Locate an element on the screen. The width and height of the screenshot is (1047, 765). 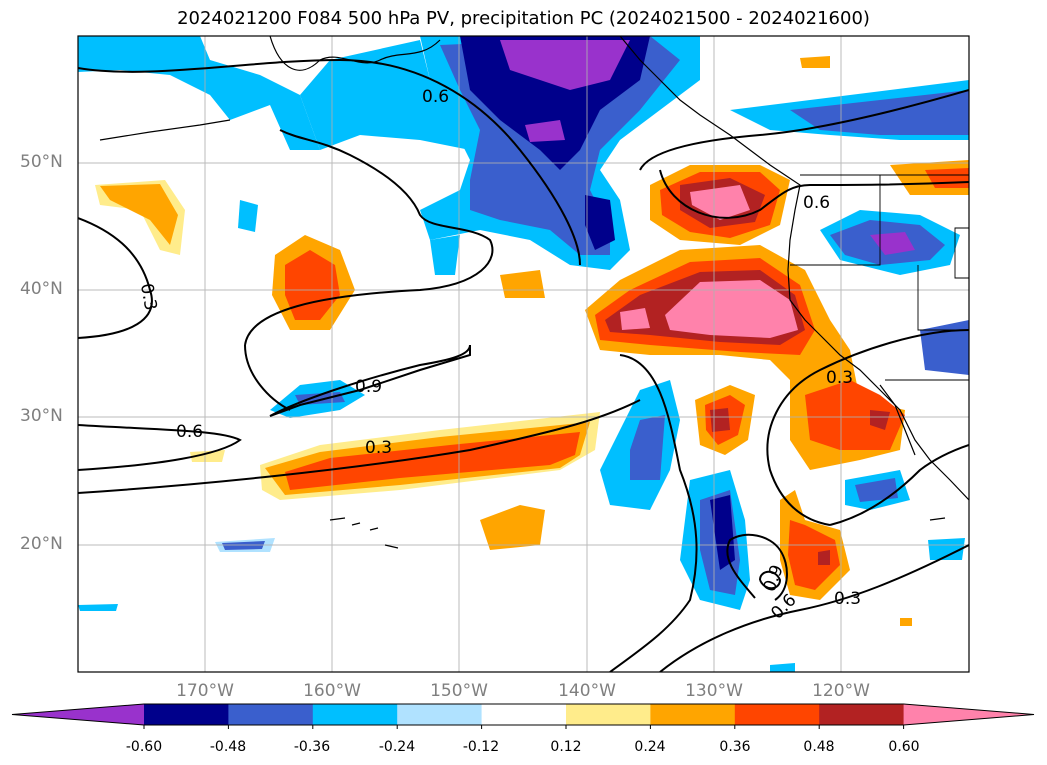
colorbar is located at coordinates (523, 716).